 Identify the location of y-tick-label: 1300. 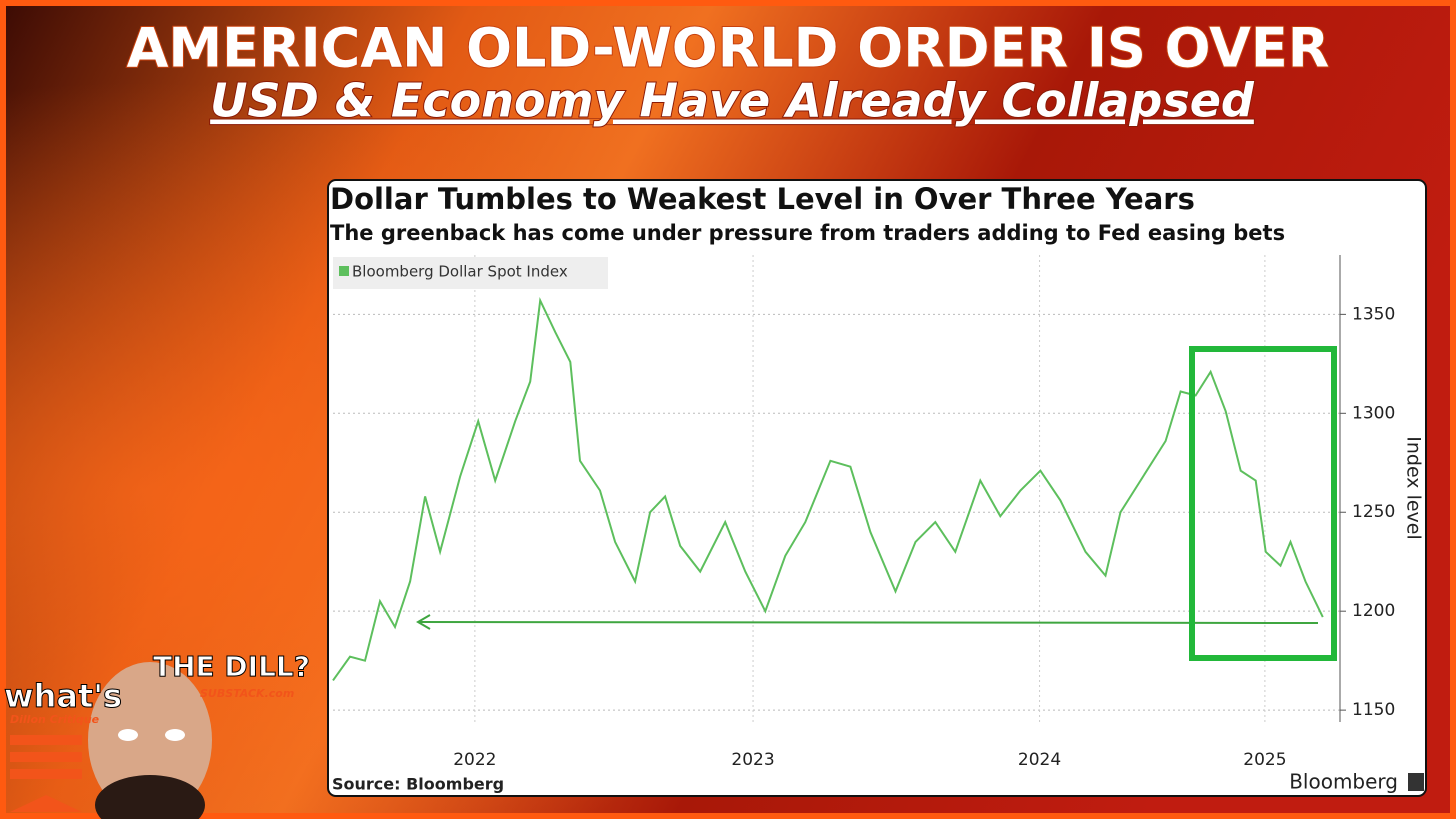
(1373, 413).